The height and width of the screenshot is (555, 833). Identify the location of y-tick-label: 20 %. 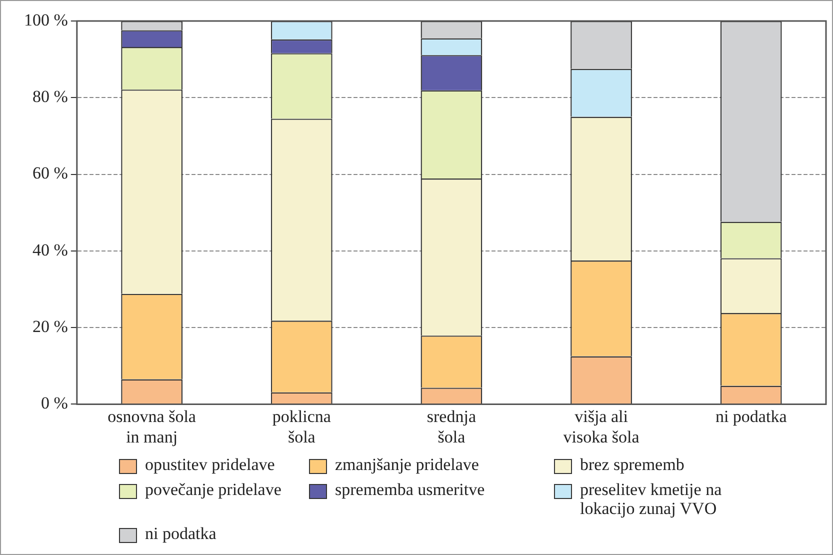
(50, 326).